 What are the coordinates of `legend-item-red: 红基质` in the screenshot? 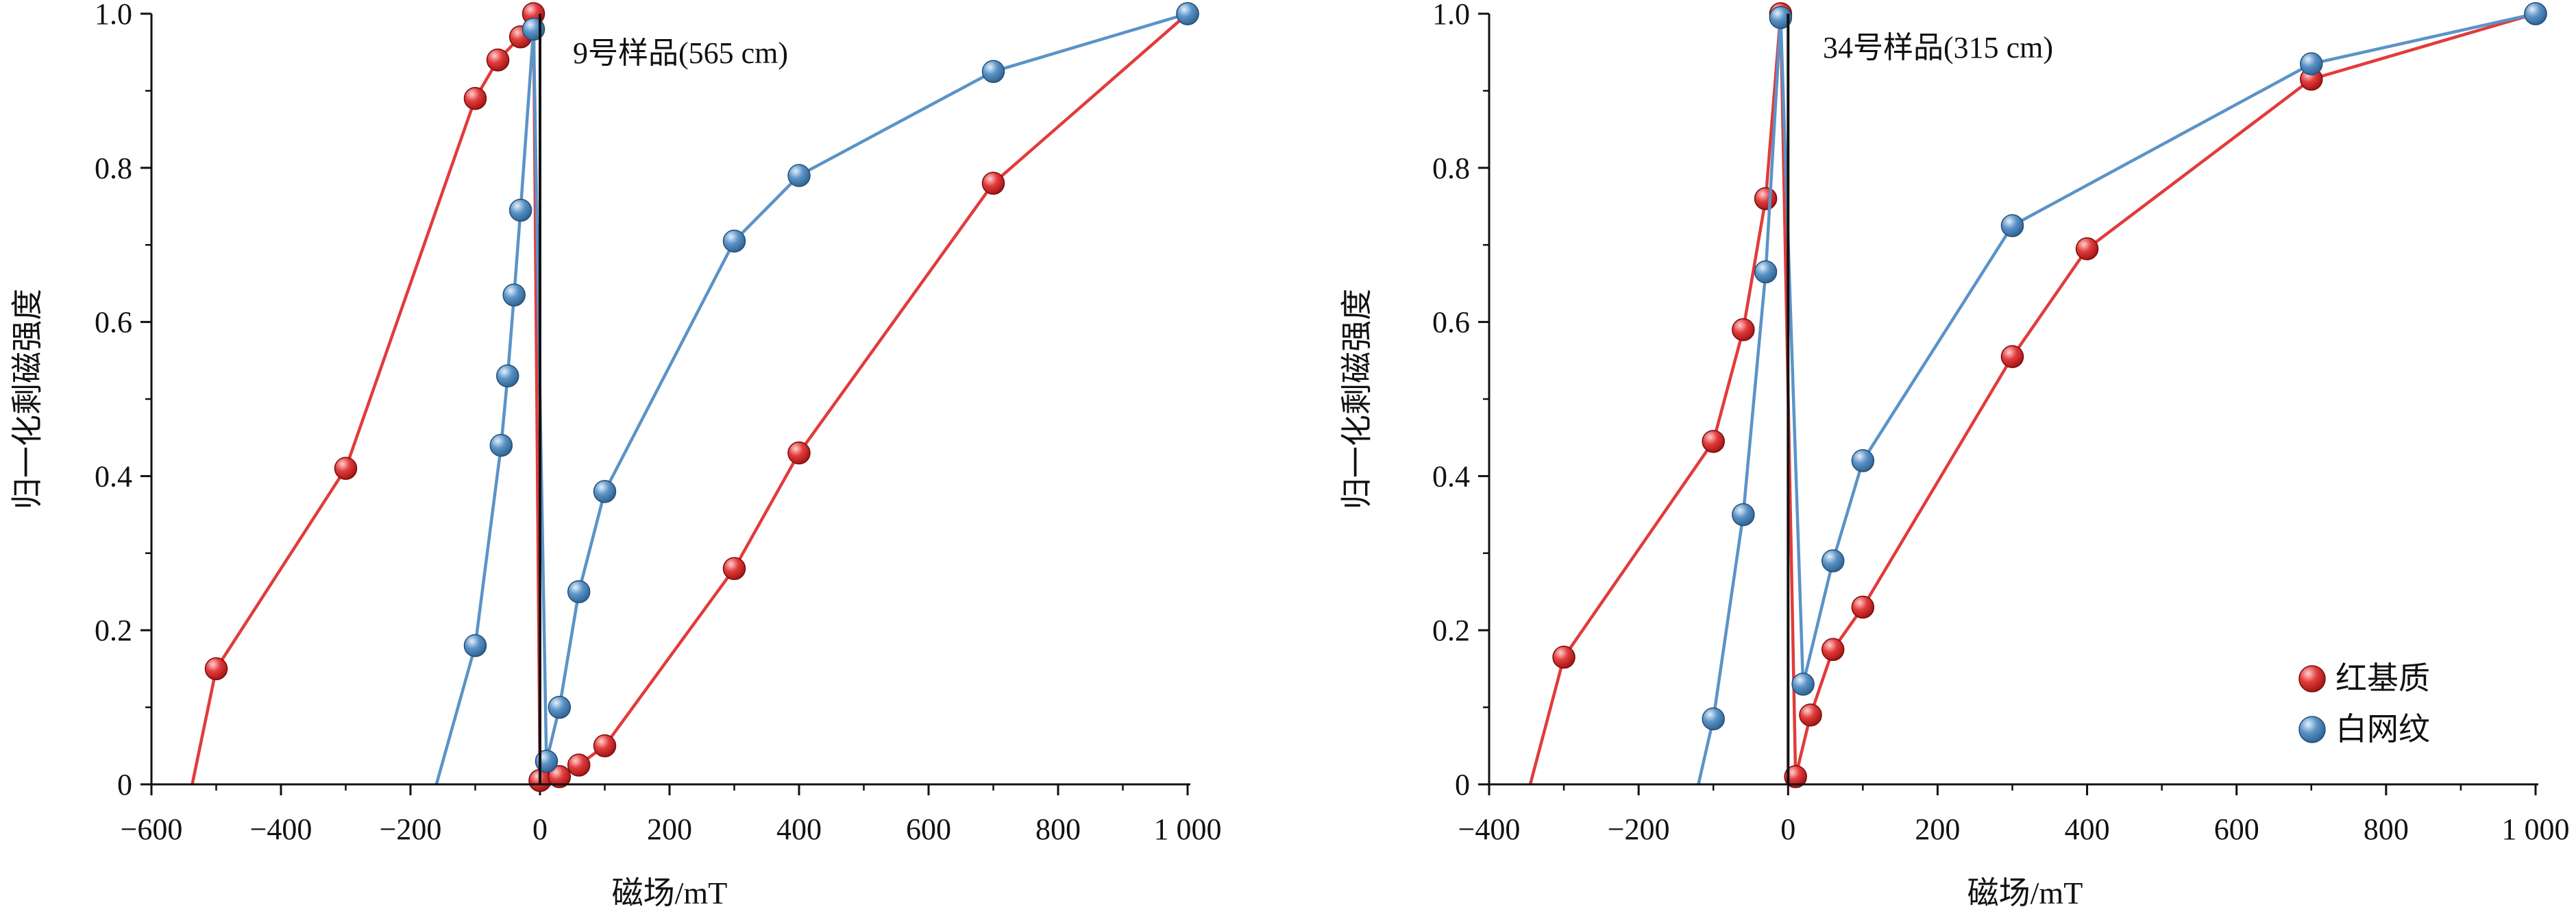 It's located at (2364, 678).